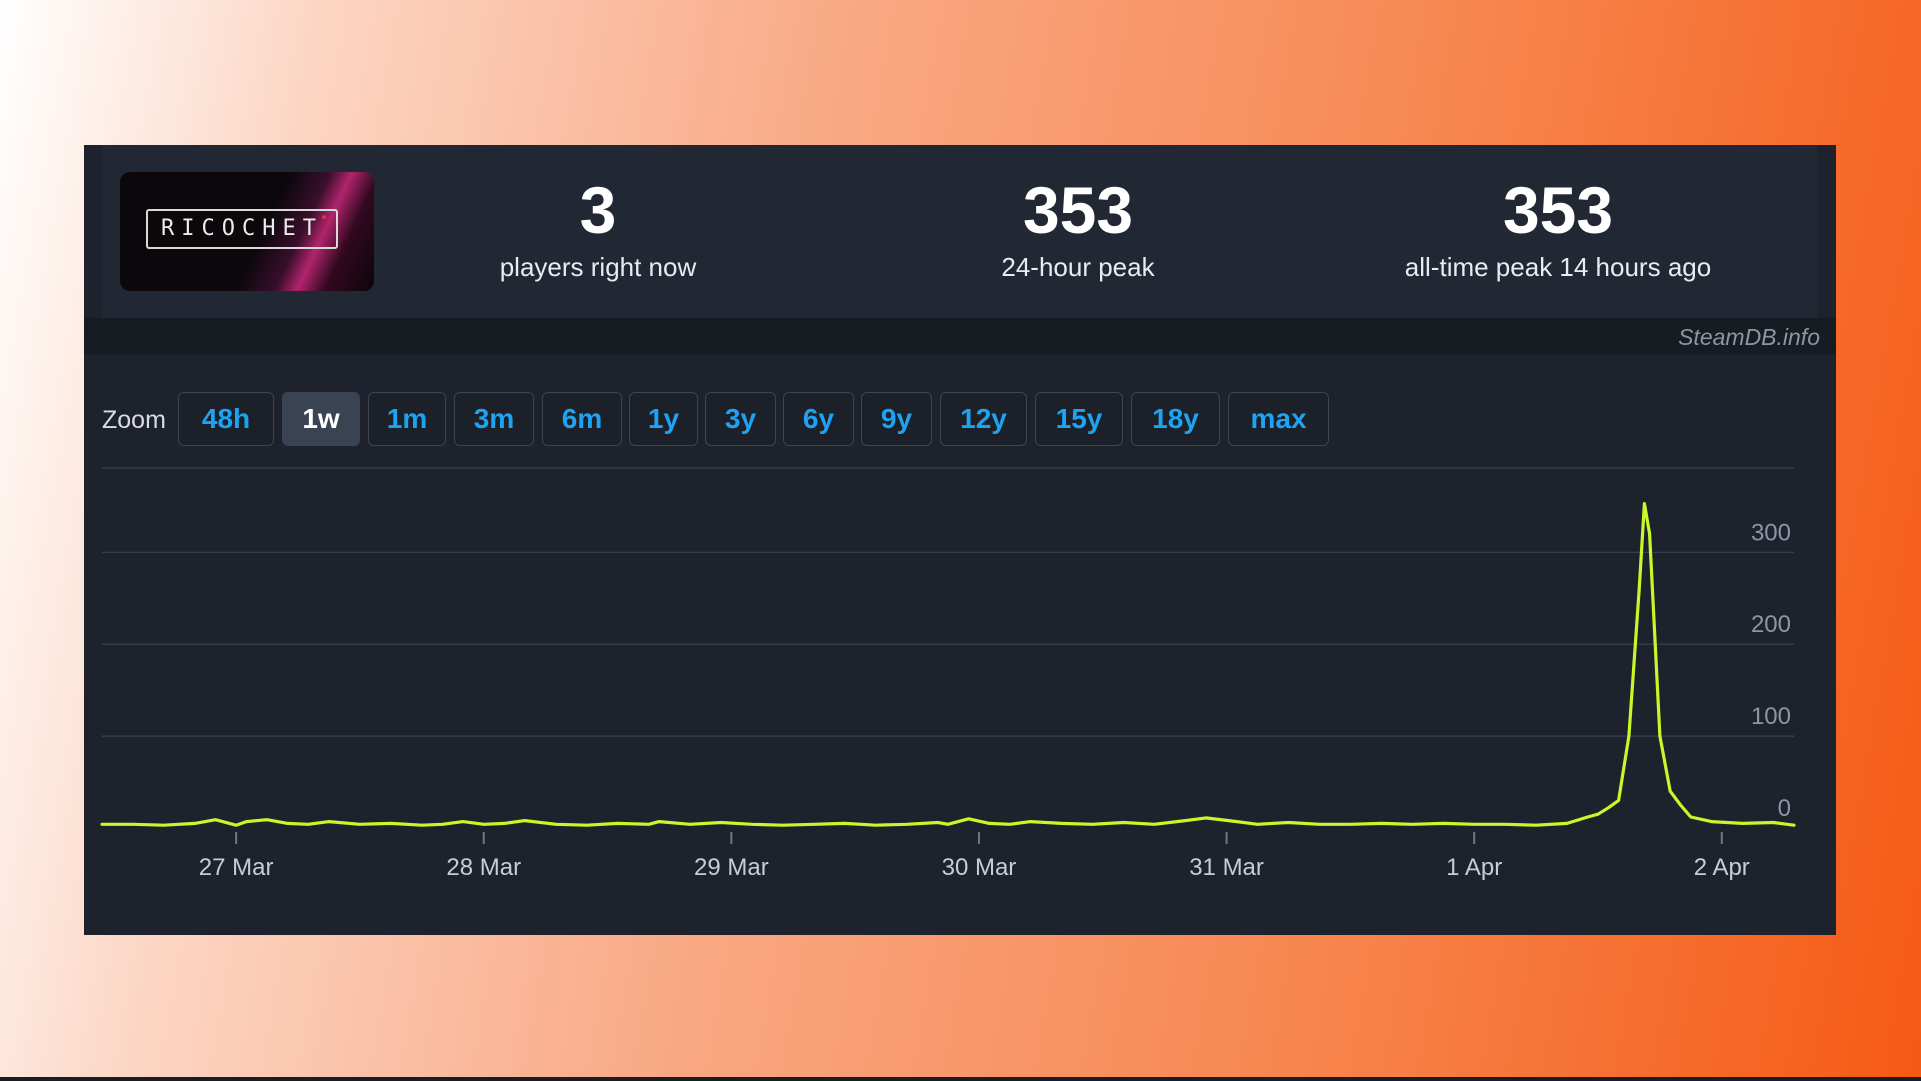 Image resolution: width=1921 pixels, height=1081 pixels. What do you see at coordinates (663, 419) in the screenshot?
I see `zoom-button-1y: 1y` at bounding box center [663, 419].